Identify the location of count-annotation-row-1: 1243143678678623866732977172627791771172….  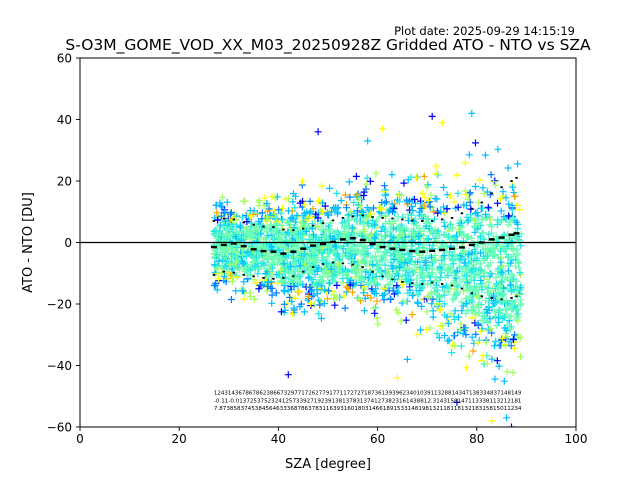
(368, 394).